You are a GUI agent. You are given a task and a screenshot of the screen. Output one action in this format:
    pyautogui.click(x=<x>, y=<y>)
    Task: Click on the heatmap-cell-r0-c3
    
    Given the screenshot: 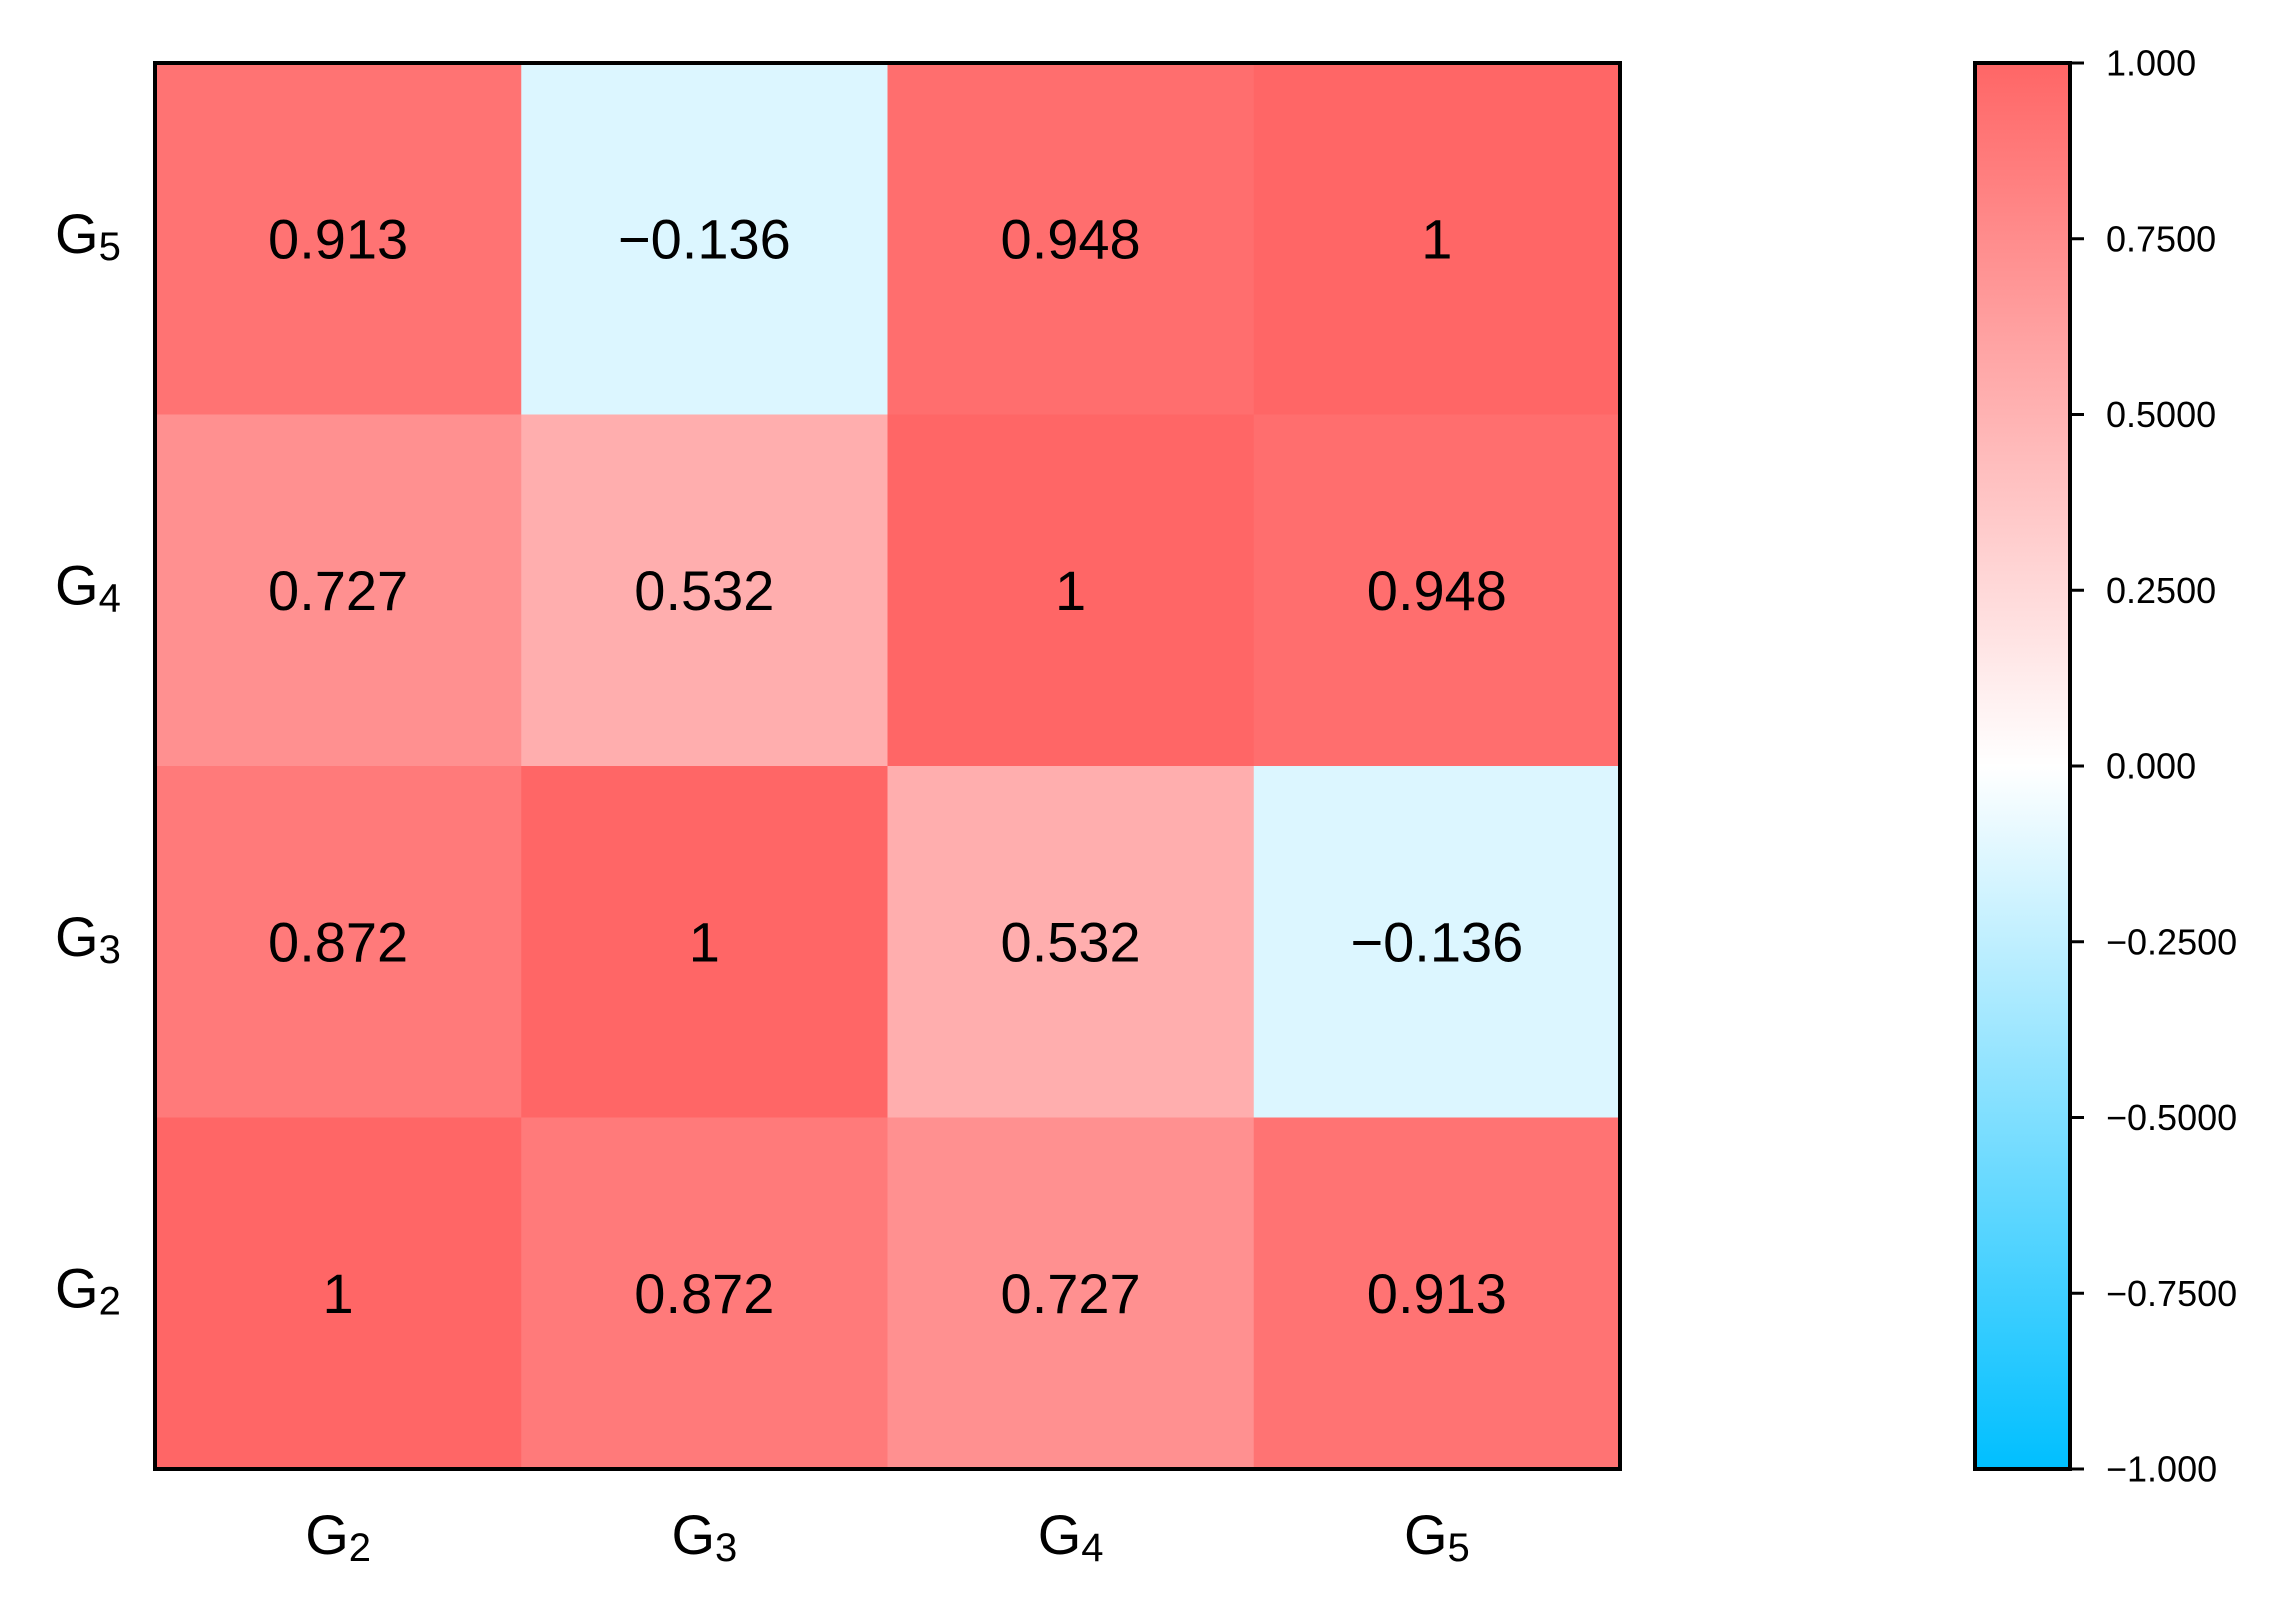 What is the action you would take?
    pyautogui.click(x=1437, y=239)
    